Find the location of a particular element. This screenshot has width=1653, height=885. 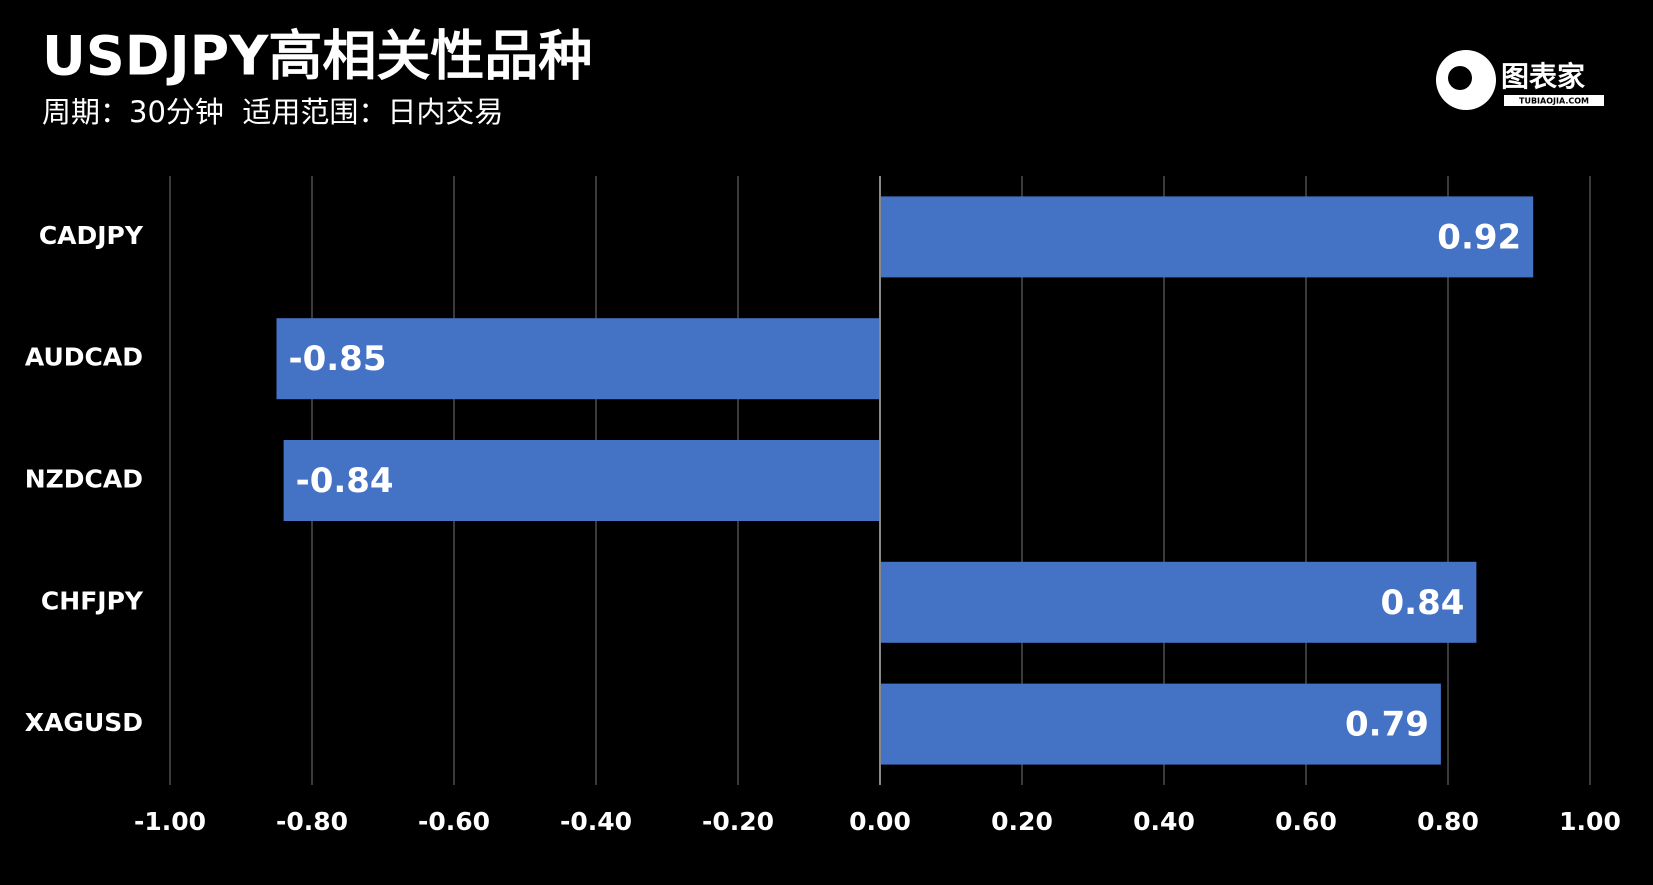

x-tick-label: -0.40 is located at coordinates (596, 821).